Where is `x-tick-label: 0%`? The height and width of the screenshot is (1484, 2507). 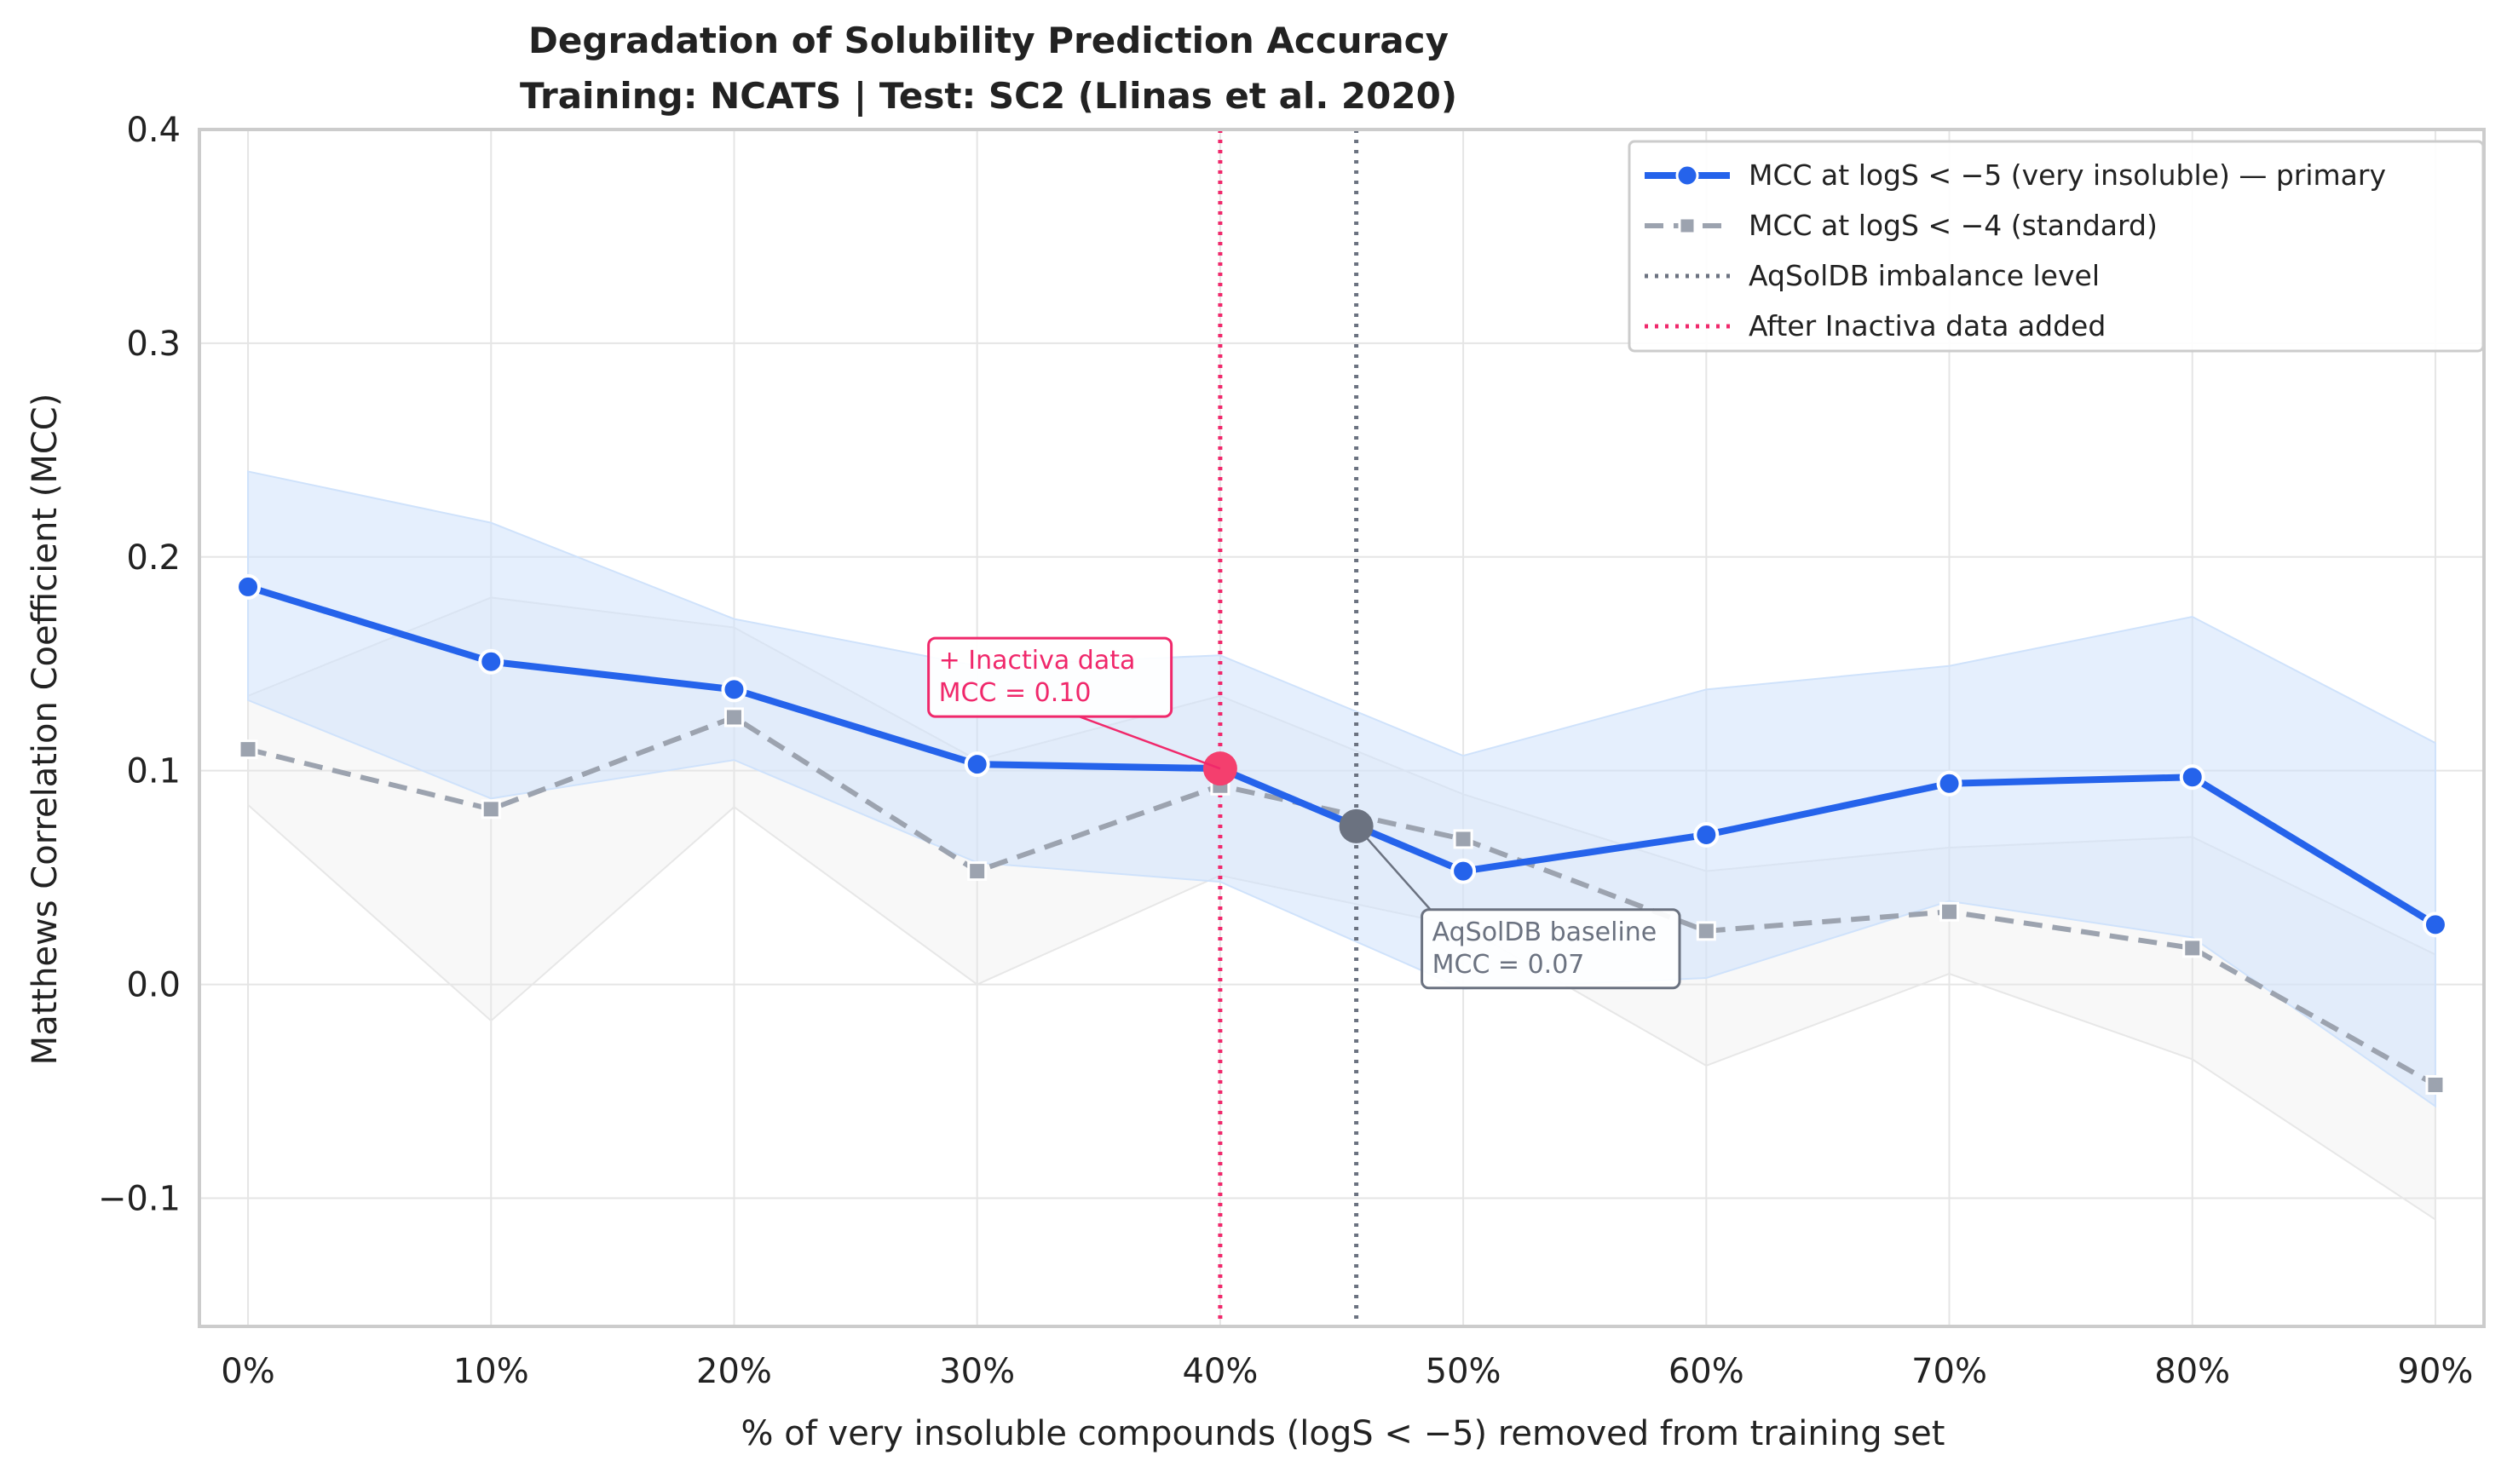 x-tick-label: 0% is located at coordinates (247, 1371).